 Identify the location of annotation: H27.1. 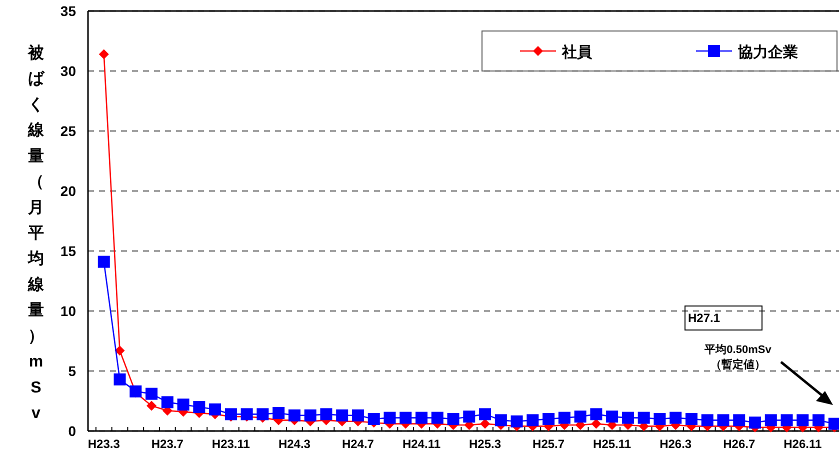
(704, 318).